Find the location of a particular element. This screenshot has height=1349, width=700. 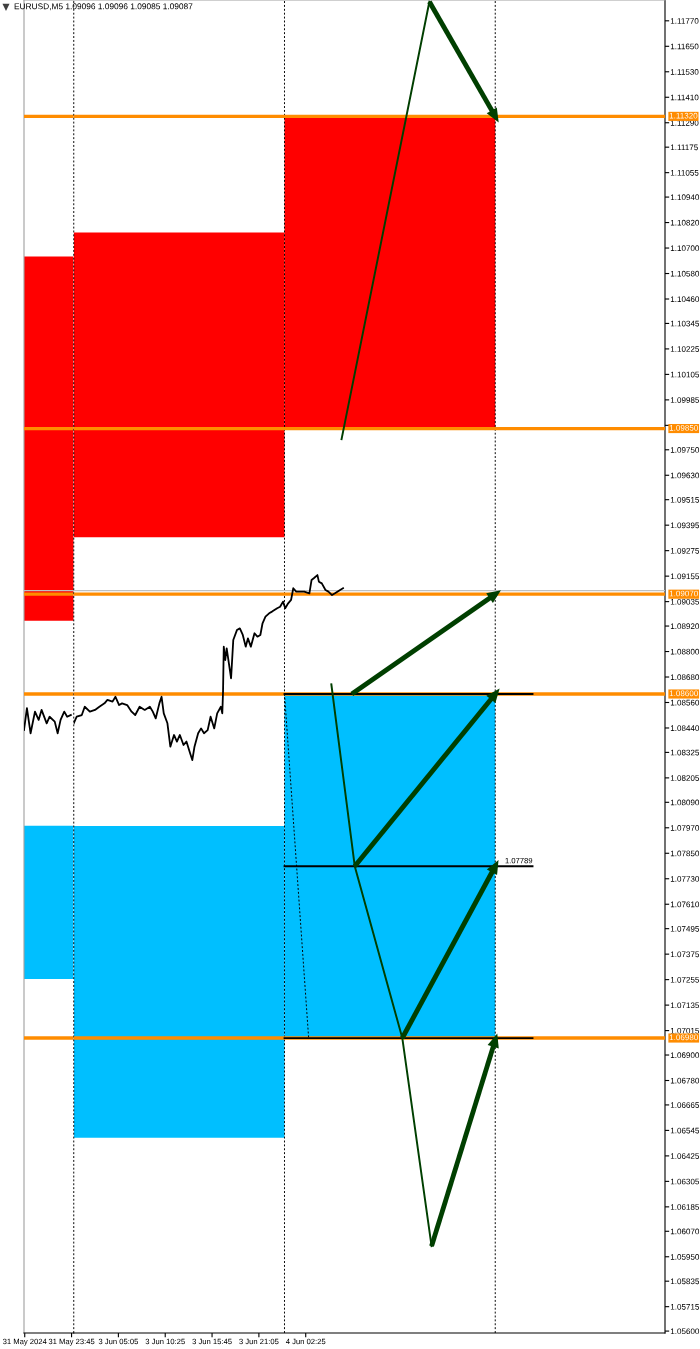

y-tick-label: 1.06305 is located at coordinates (685, 1181).